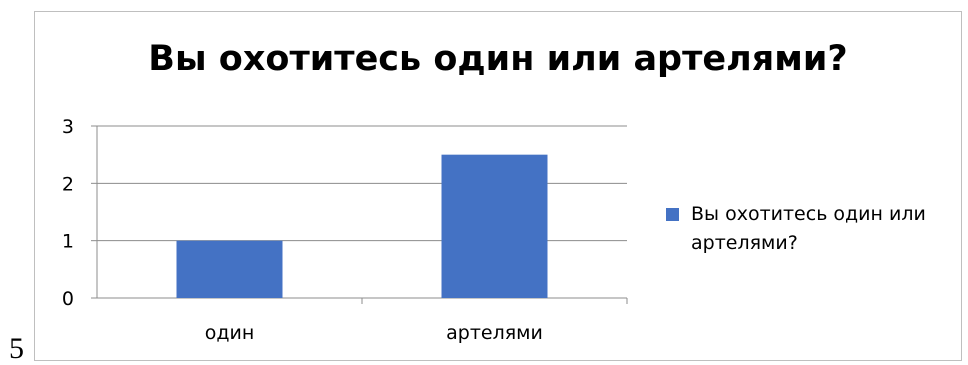 The width and height of the screenshot is (968, 365). Describe the element at coordinates (68, 242) in the screenshot. I see `y-tick-label: 1` at that location.